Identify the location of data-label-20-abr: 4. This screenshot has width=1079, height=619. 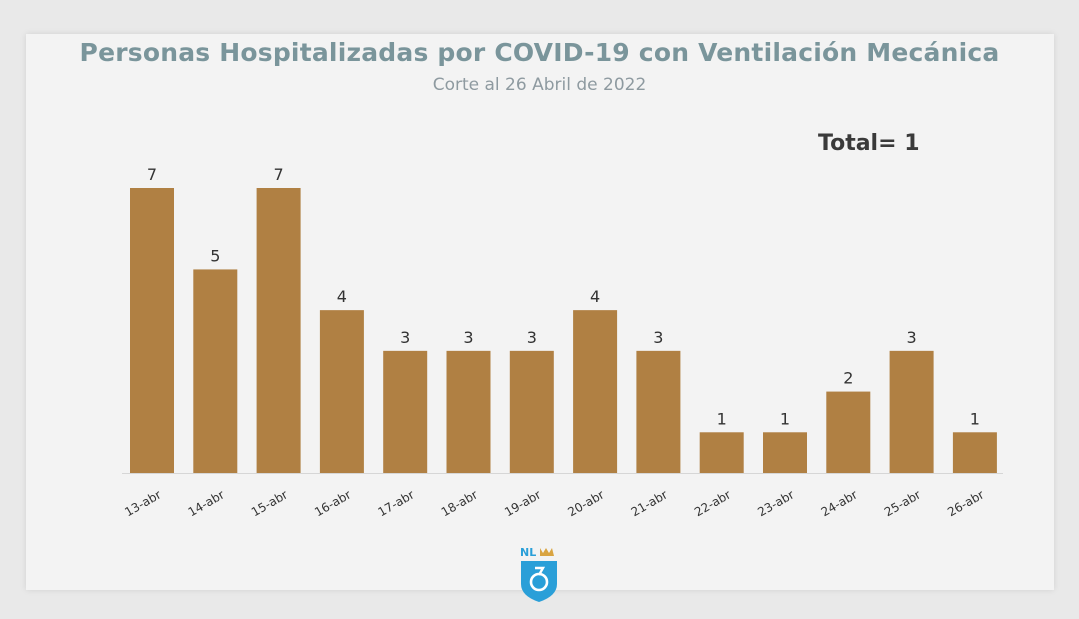
(595, 296).